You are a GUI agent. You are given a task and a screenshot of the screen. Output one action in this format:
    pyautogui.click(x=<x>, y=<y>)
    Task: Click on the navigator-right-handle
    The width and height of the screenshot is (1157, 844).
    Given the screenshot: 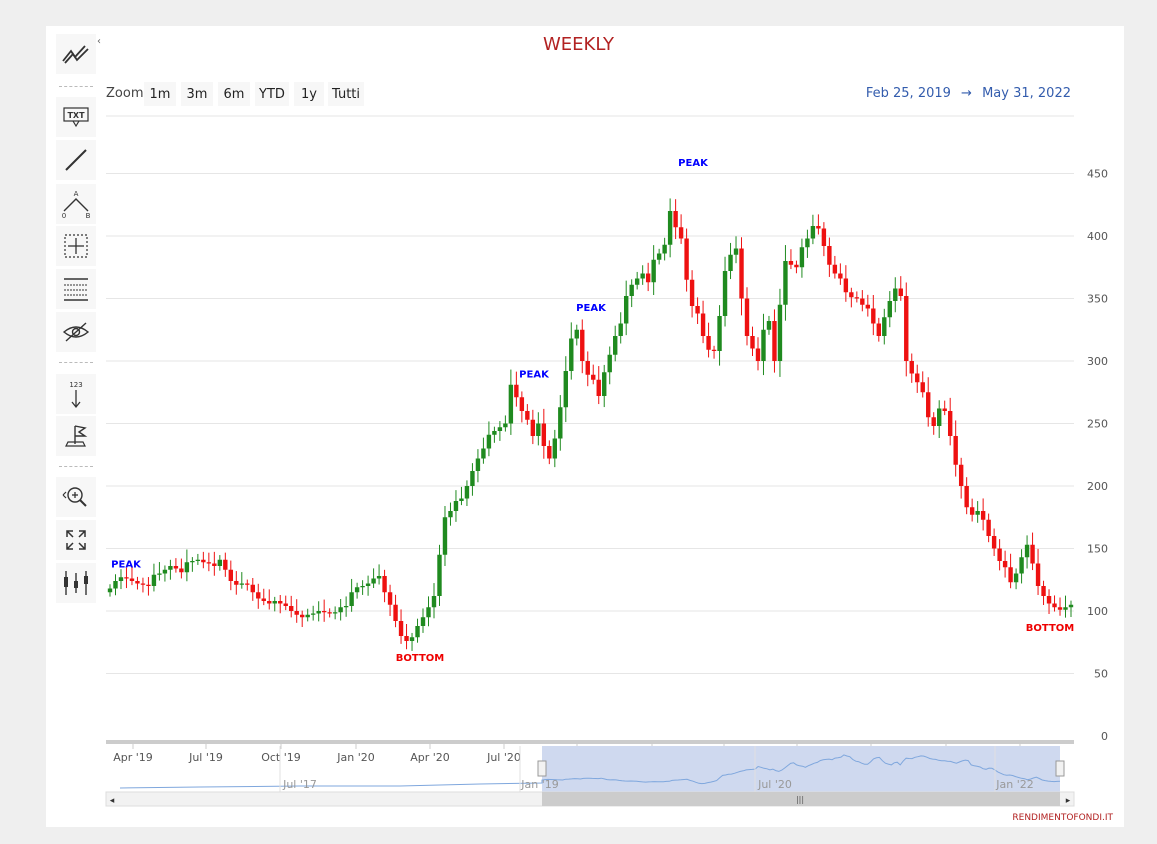 What is the action you would take?
    pyautogui.click(x=1060, y=768)
    